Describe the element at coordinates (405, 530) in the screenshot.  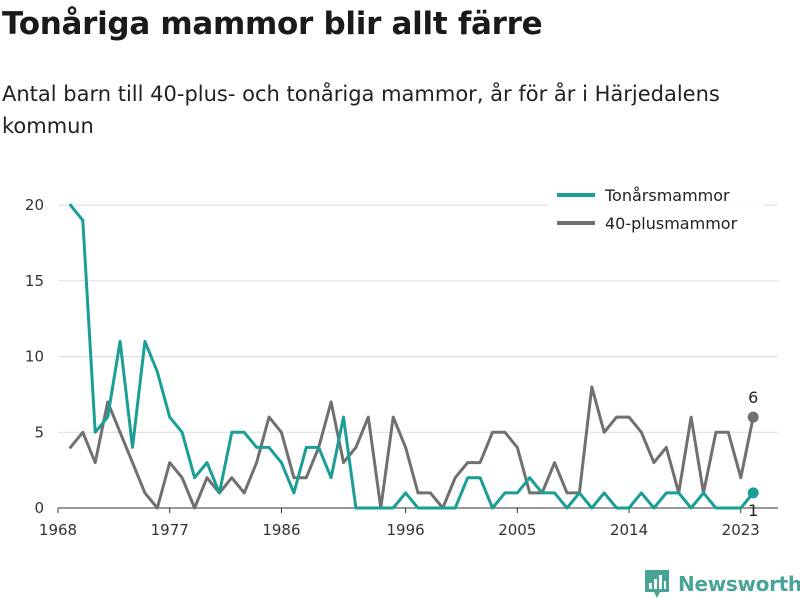
I see `x-tick-label: 1996` at that location.